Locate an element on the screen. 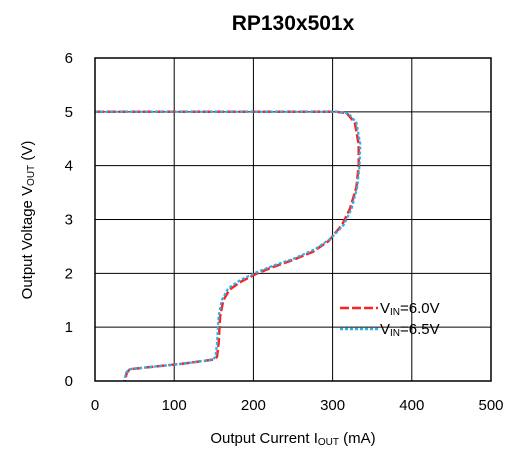  x-axis-label-unit: (mA) is located at coordinates (357, 438).